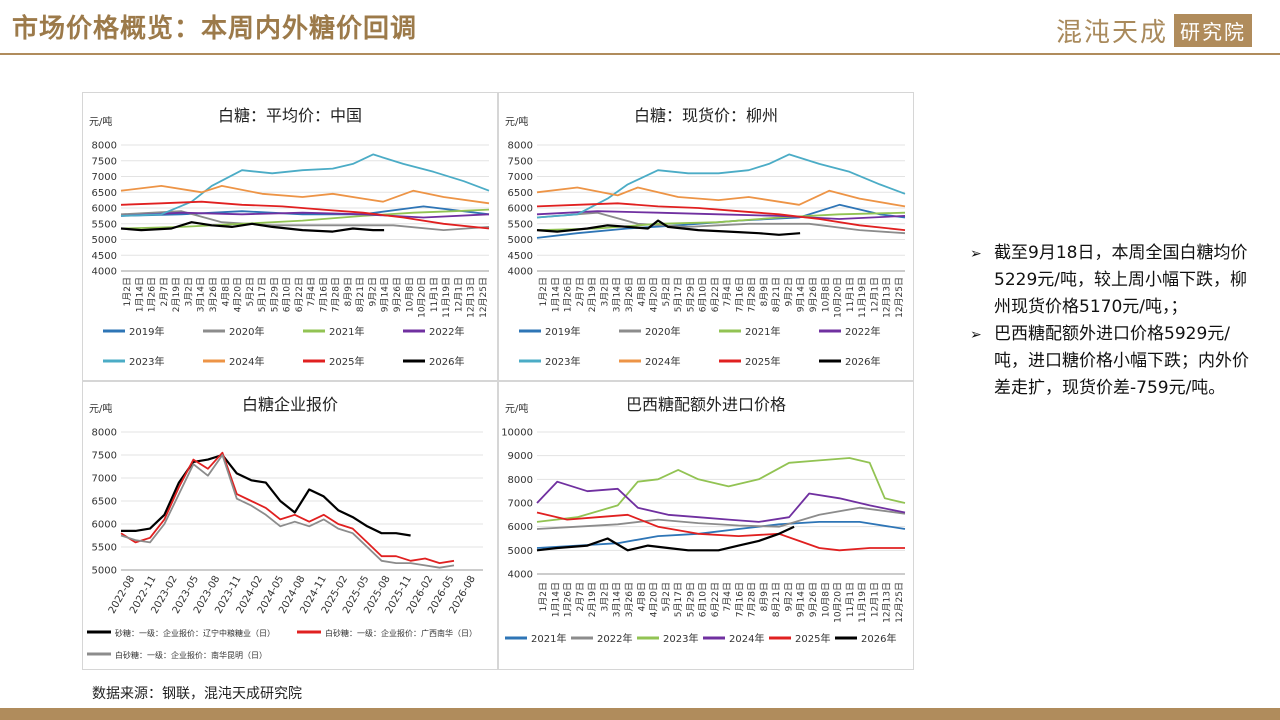  I want to click on legend-label: 2025年, so click(762, 361).